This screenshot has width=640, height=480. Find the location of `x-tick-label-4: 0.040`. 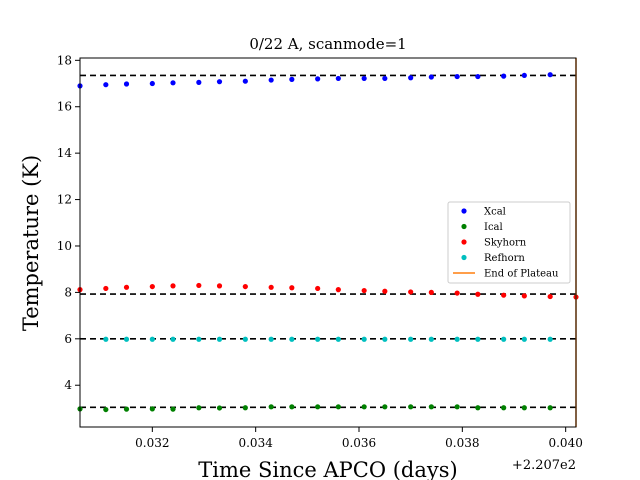

x-tick-label-4: 0.040 is located at coordinates (565, 443).